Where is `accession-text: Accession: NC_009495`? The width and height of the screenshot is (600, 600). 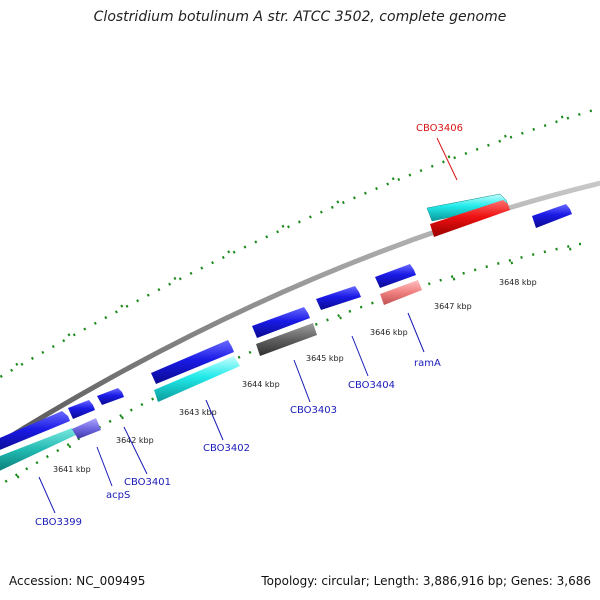 accession-text: Accession: NC_009495 is located at coordinates (77, 581).